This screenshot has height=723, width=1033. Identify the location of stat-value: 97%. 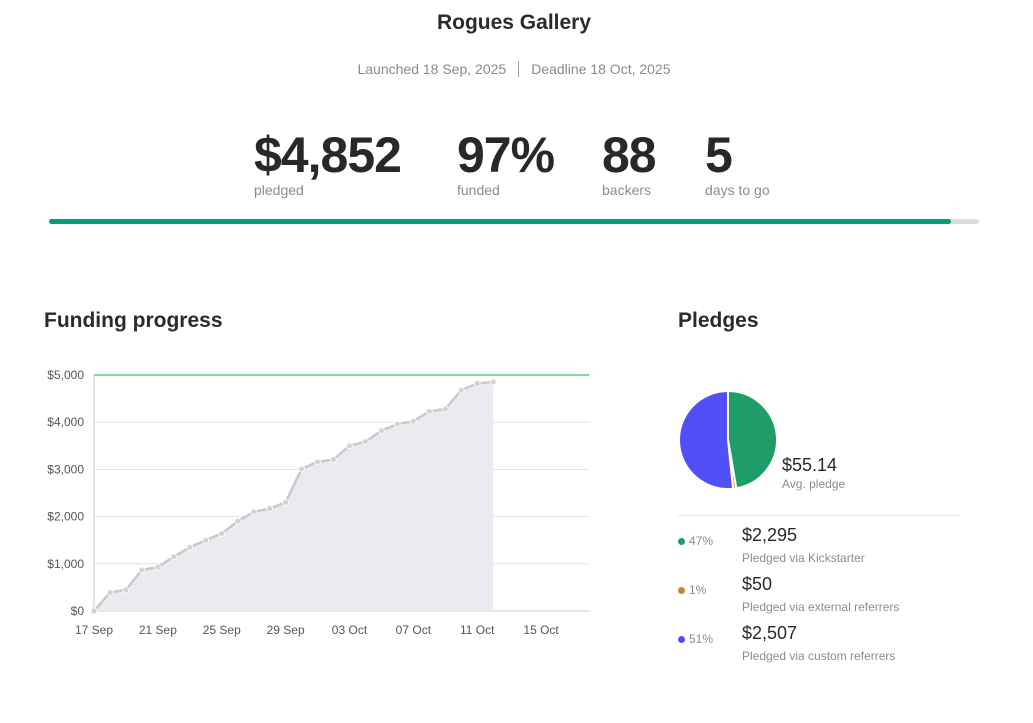
(506, 155).